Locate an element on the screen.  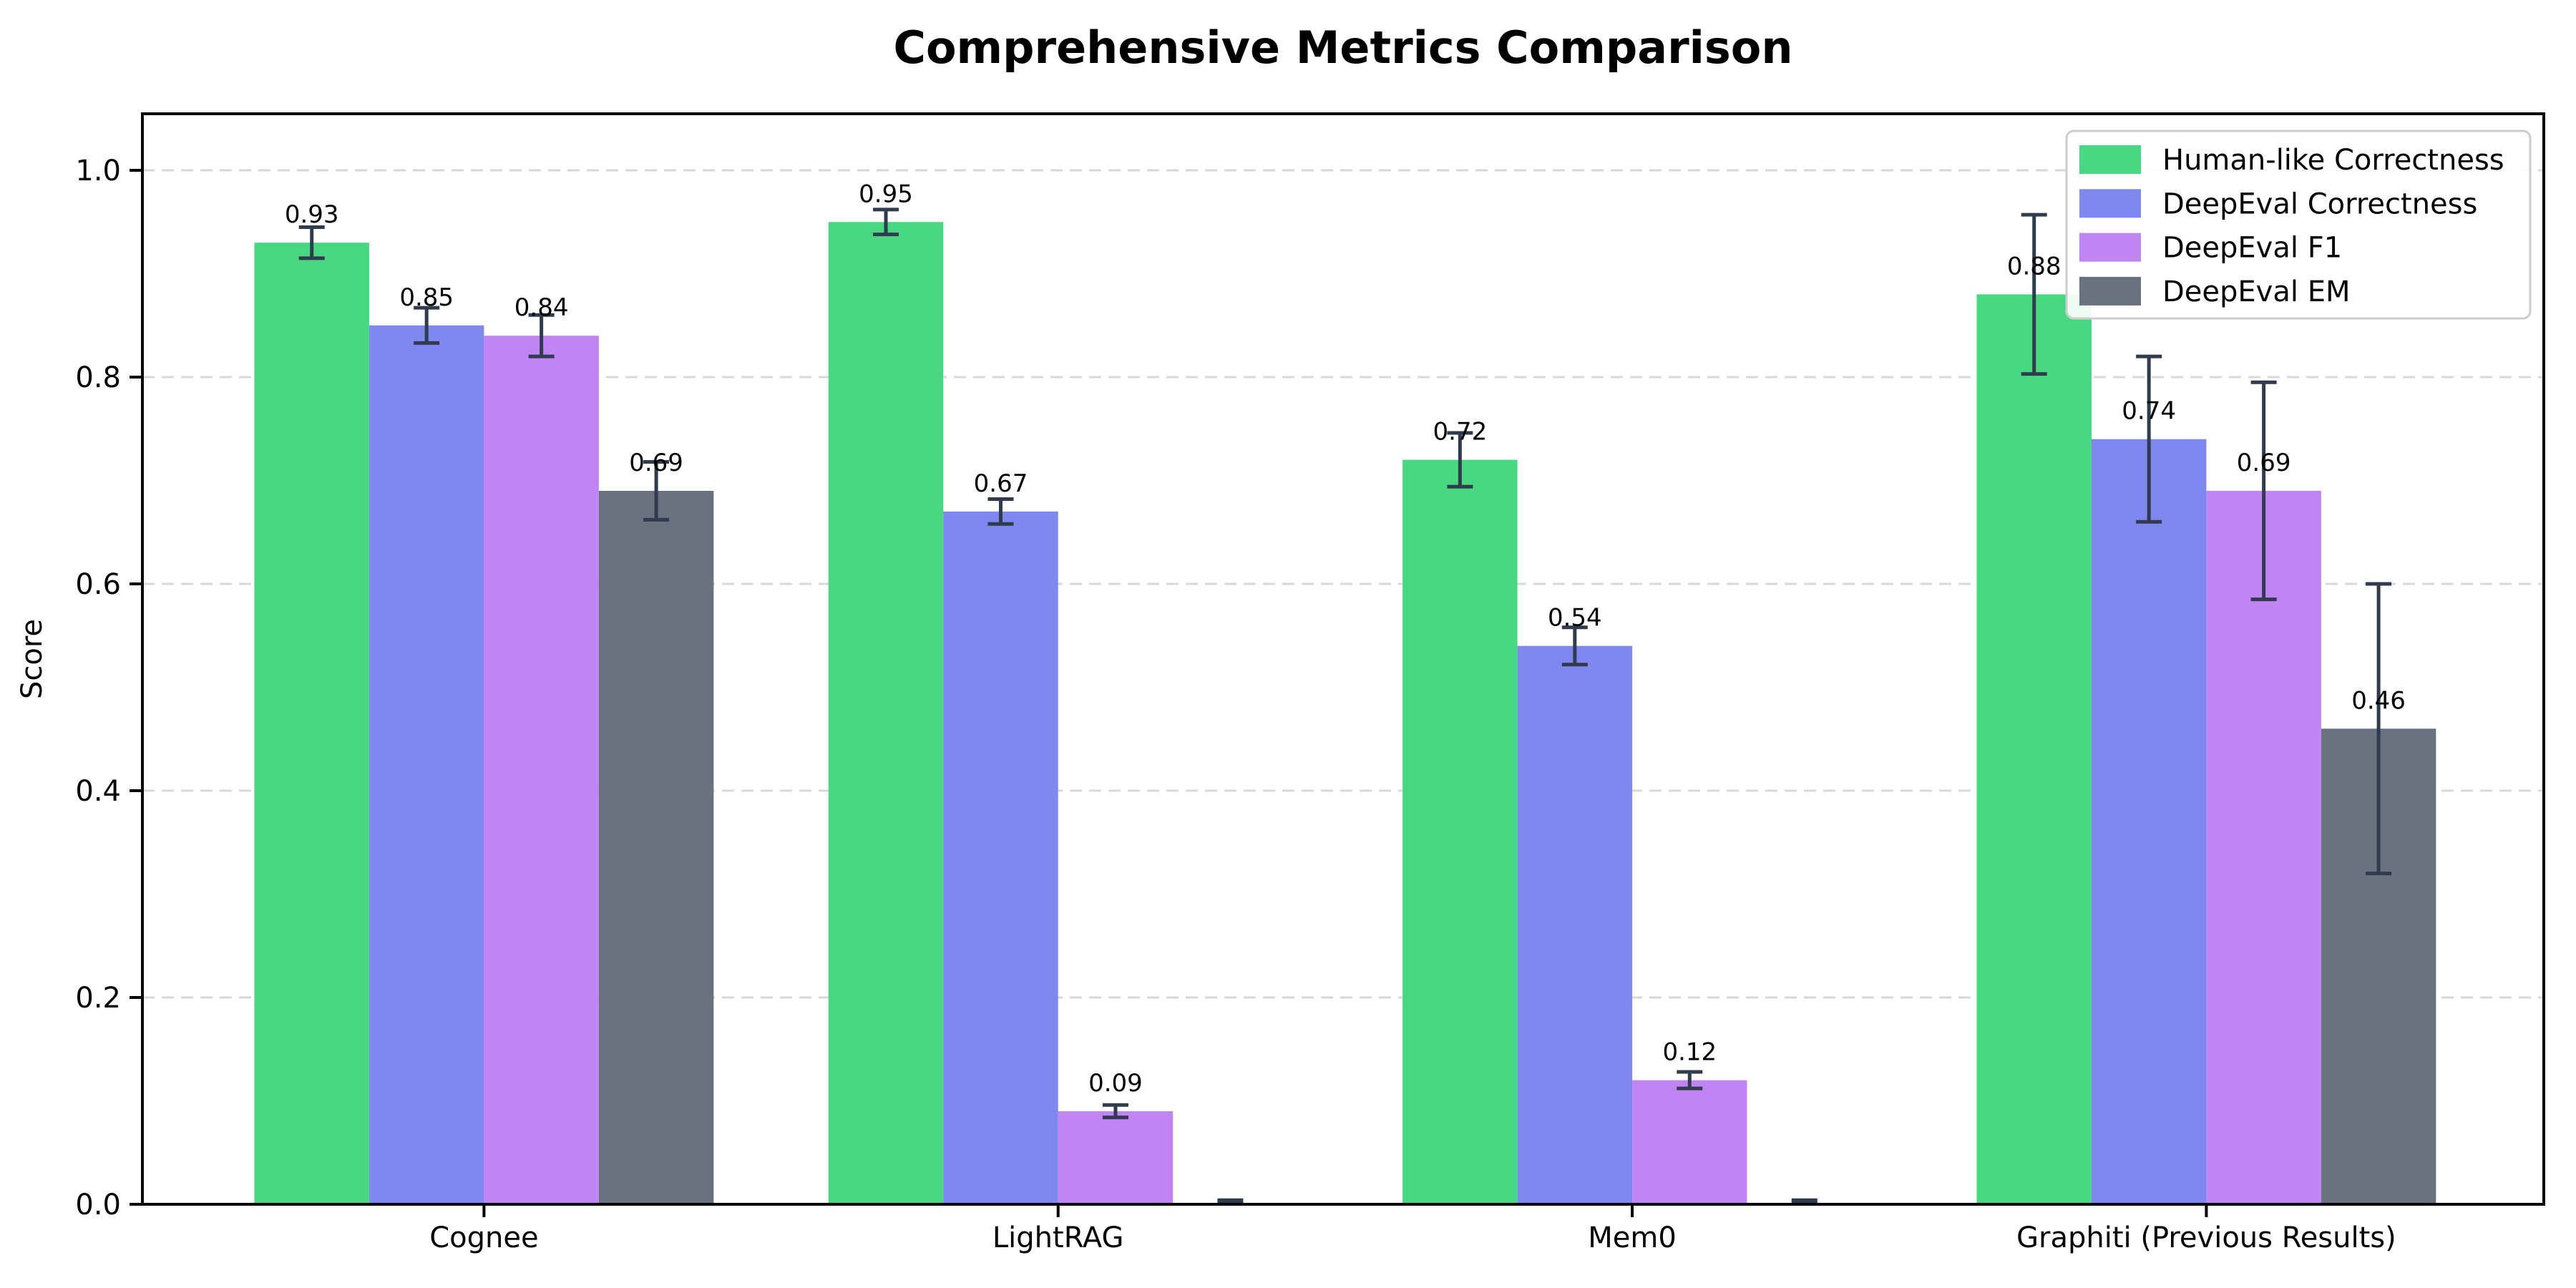
bar-value-label: 0.84 is located at coordinates (541, 307).